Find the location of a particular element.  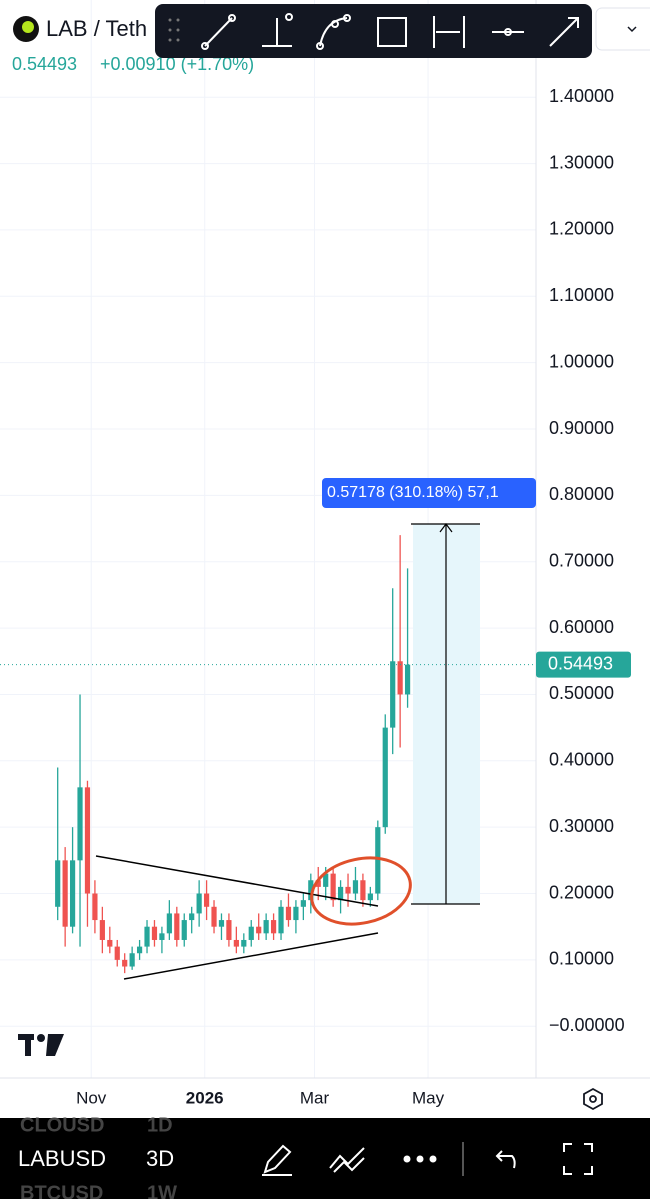

y-tick-label: 1.40000 is located at coordinates (581, 96).